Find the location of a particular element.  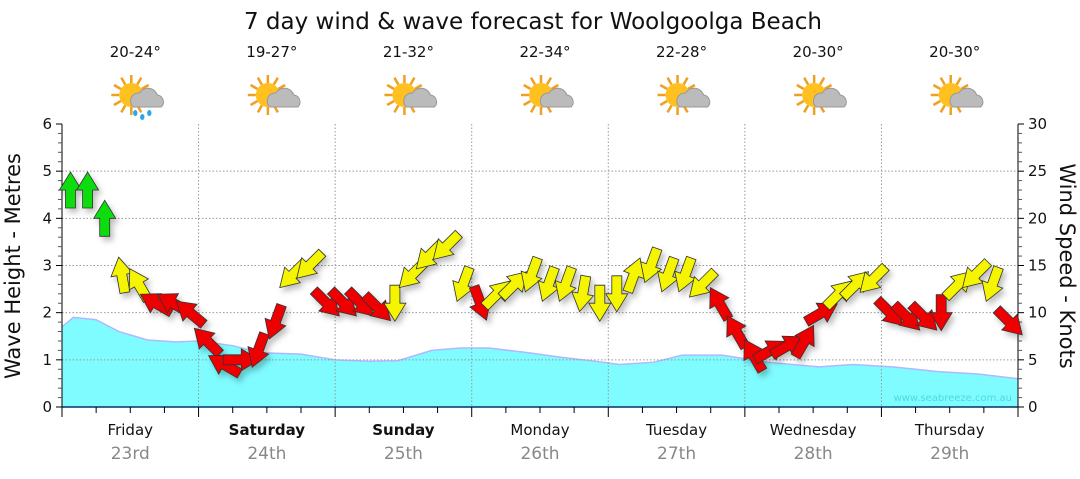

y-axis-label-right: Wind Speed - Knots is located at coordinates (1067, 265).